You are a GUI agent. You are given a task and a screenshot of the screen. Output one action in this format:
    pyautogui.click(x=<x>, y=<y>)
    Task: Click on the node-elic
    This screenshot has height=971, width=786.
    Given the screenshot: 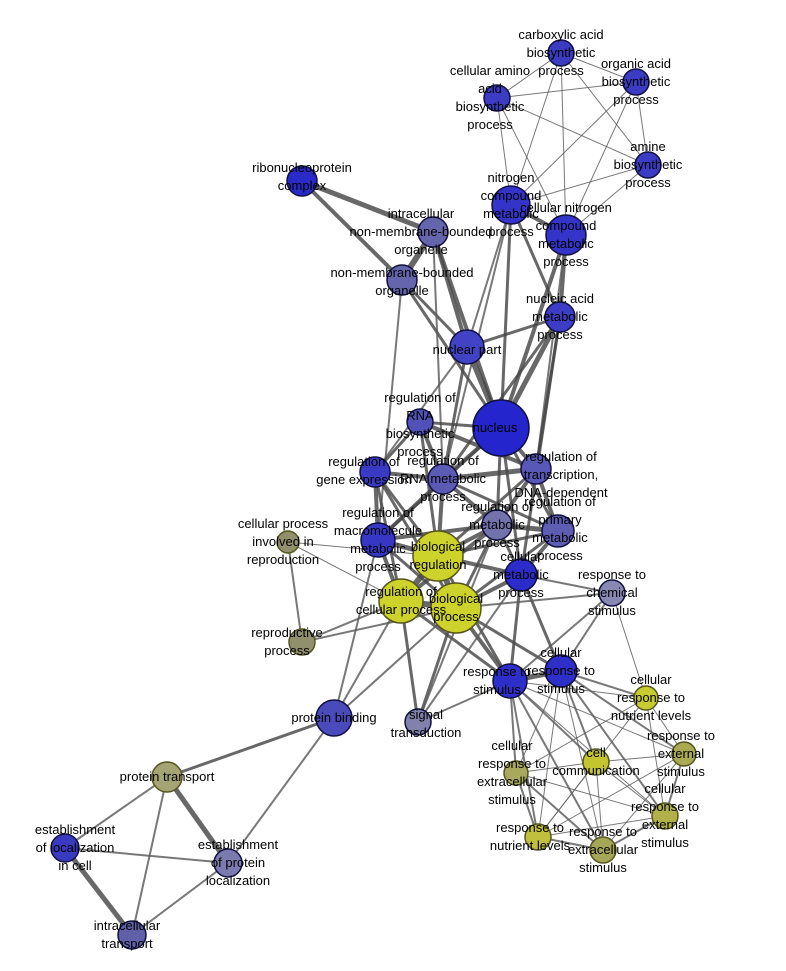 What is the action you would take?
    pyautogui.click(x=65, y=848)
    